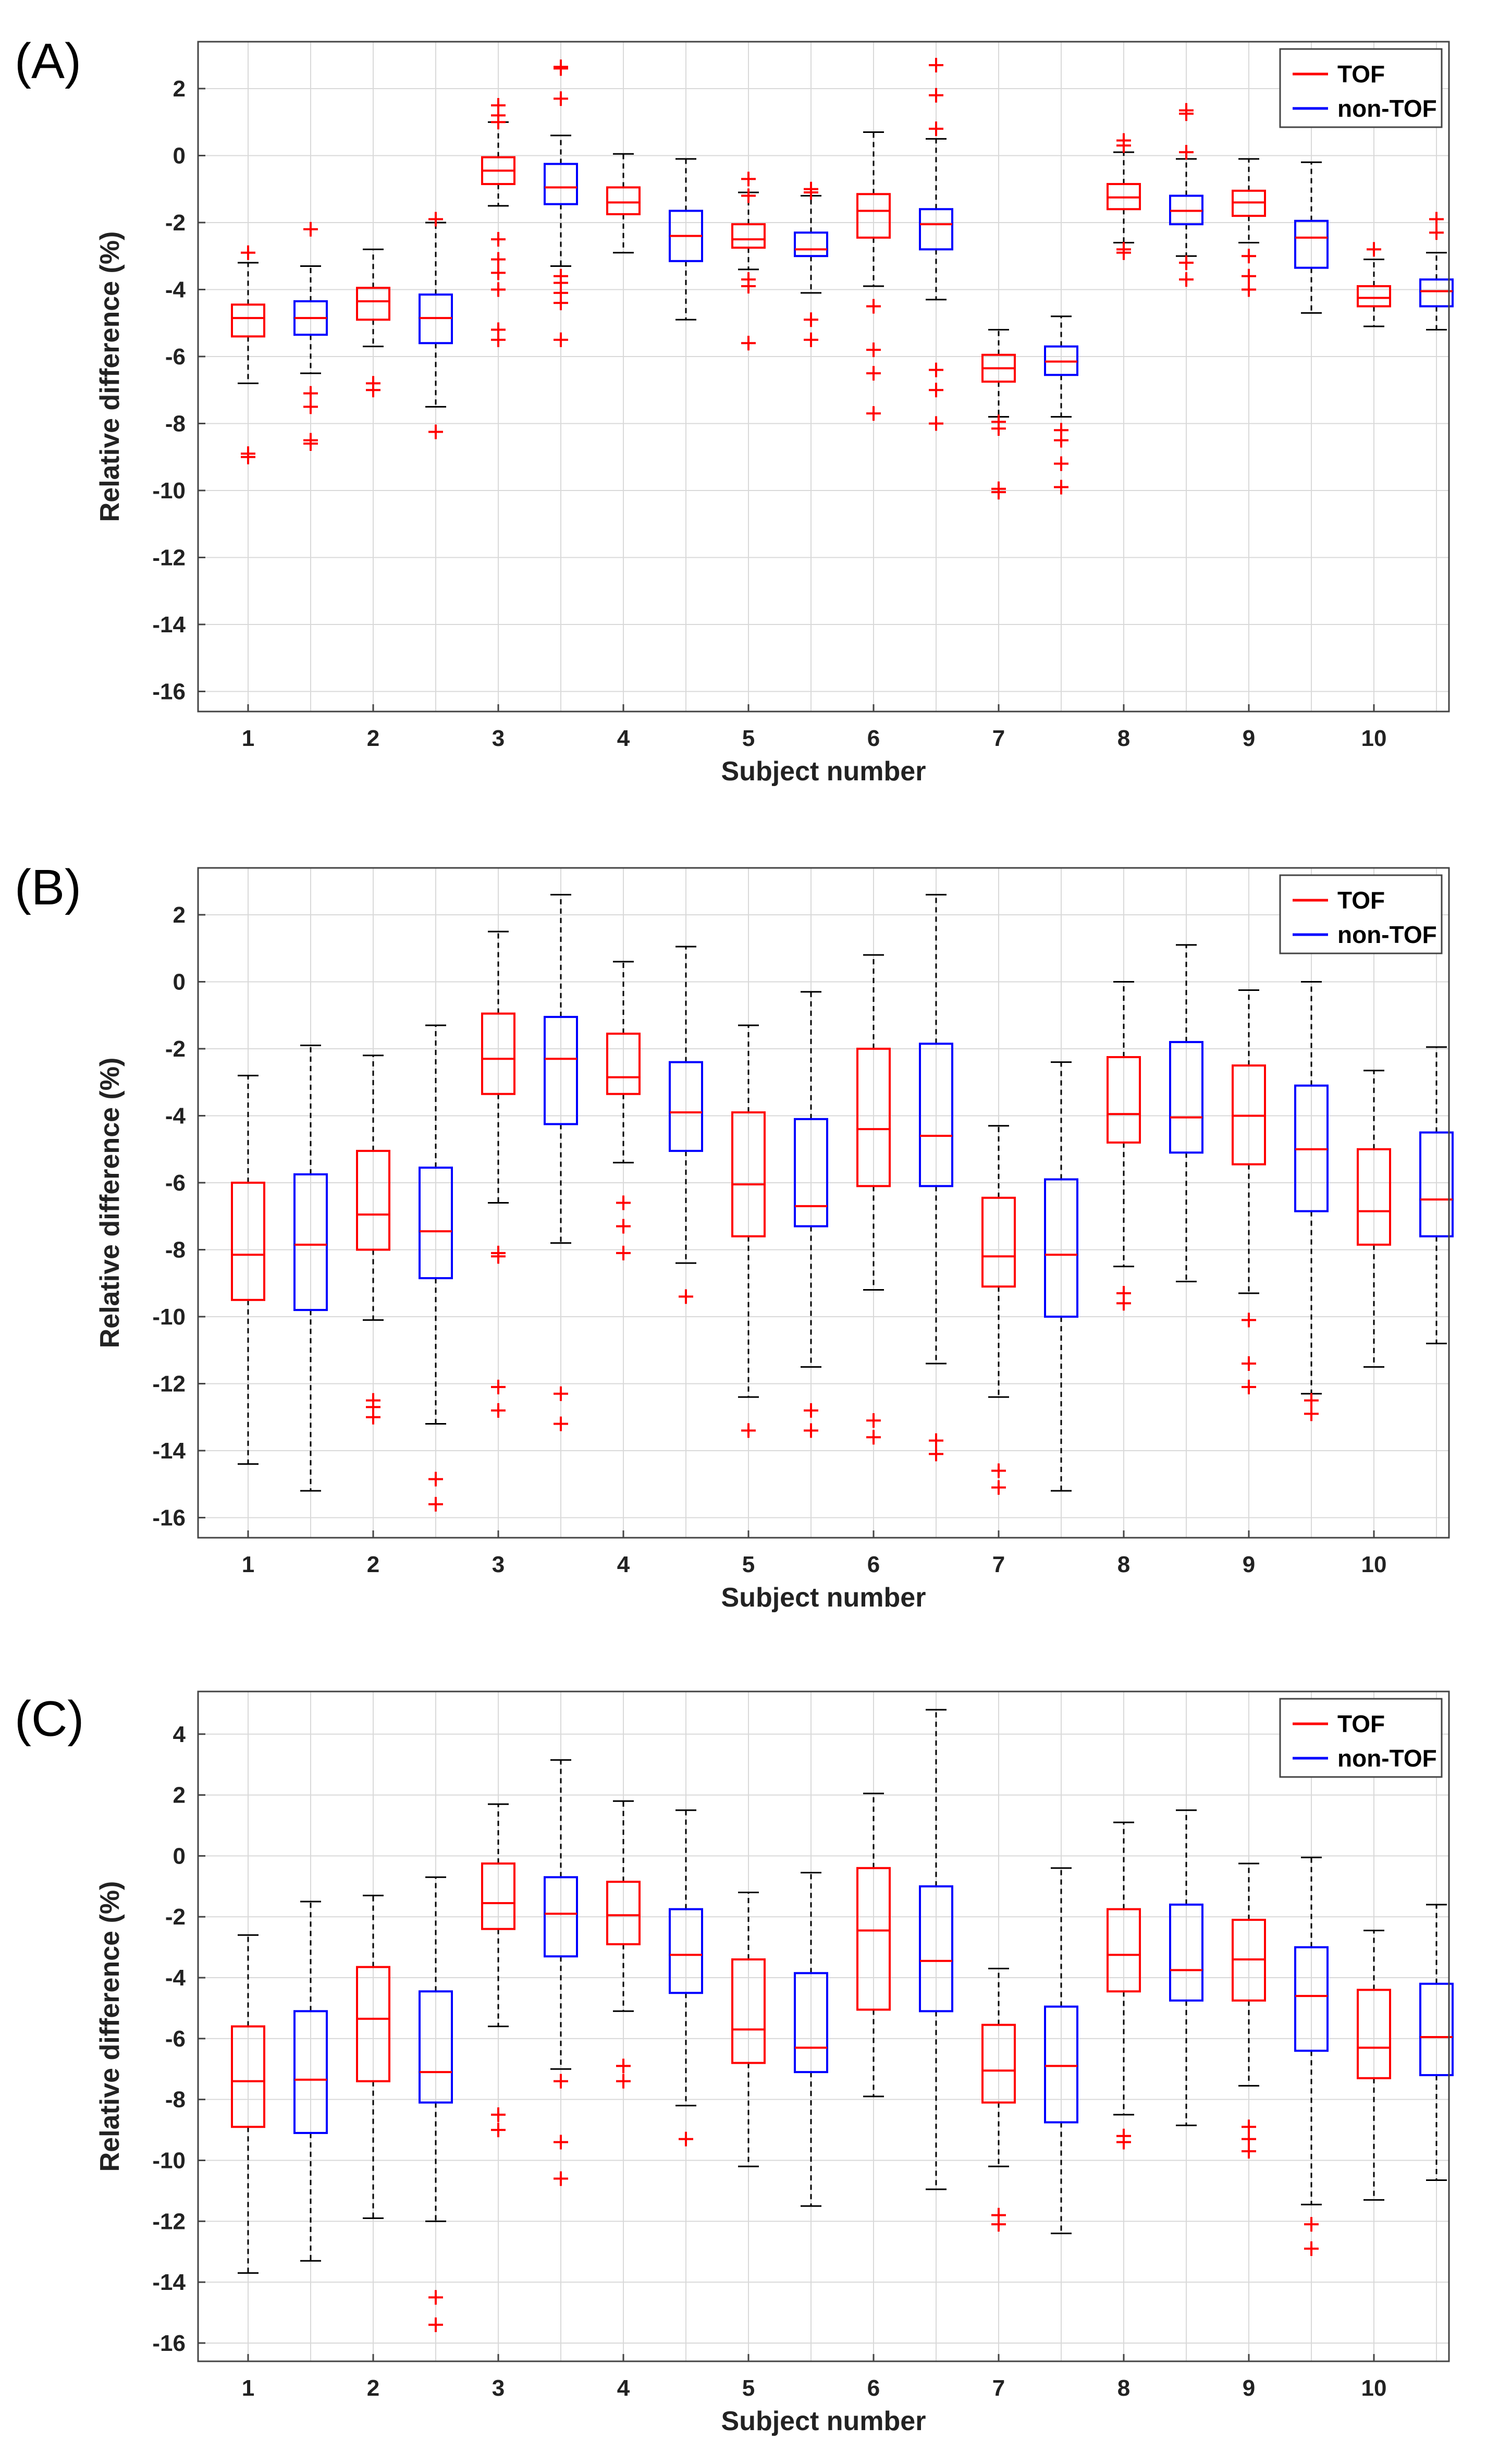 This screenshot has width=1499, height=2464. Describe the element at coordinates (169, 491) in the screenshot. I see `y-tick-label: -10` at that location.